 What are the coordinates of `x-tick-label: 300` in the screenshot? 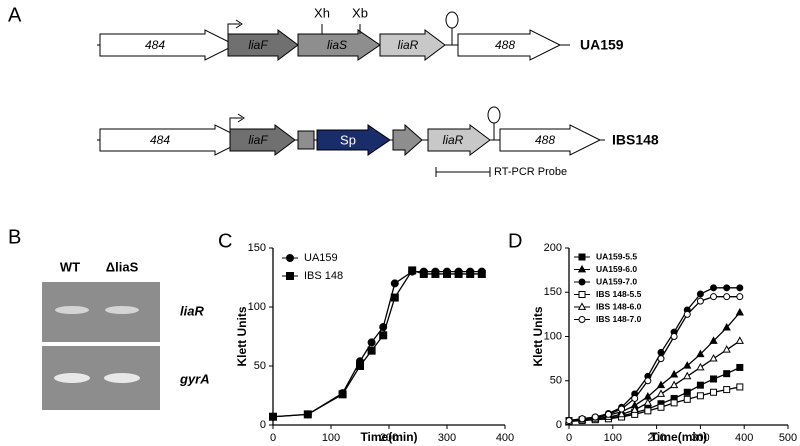 It's located at (447, 438).